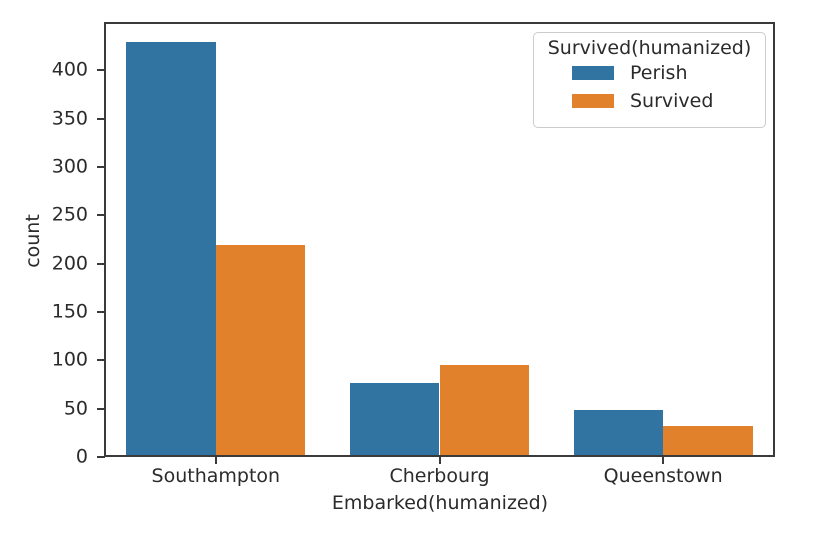  What do you see at coordinates (171, 248) in the screenshot?
I see `bar-southampton-perish` at bounding box center [171, 248].